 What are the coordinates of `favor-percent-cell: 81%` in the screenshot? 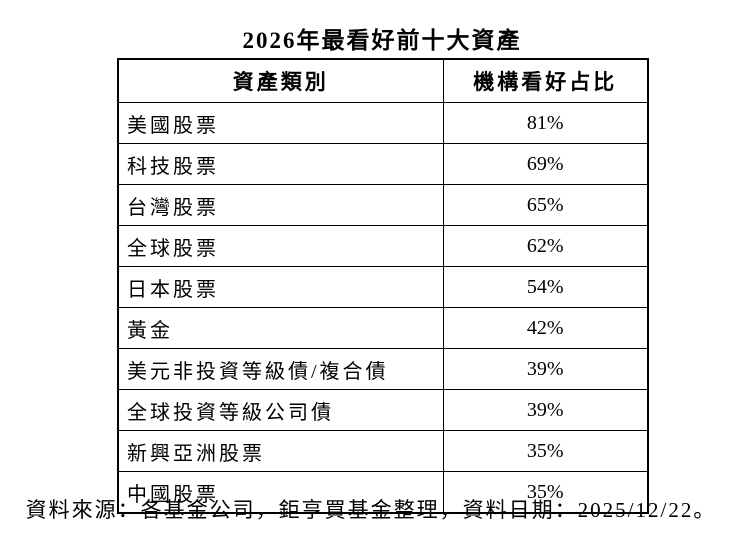 It's located at (545, 123).